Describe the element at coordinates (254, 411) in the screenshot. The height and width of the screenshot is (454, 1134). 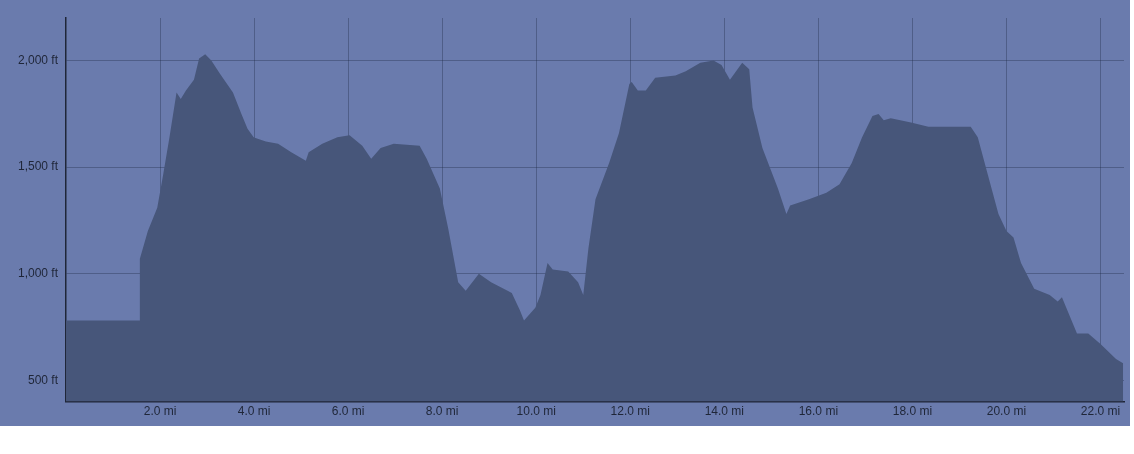
I see `x-tick-label: 4.0 mi` at that location.